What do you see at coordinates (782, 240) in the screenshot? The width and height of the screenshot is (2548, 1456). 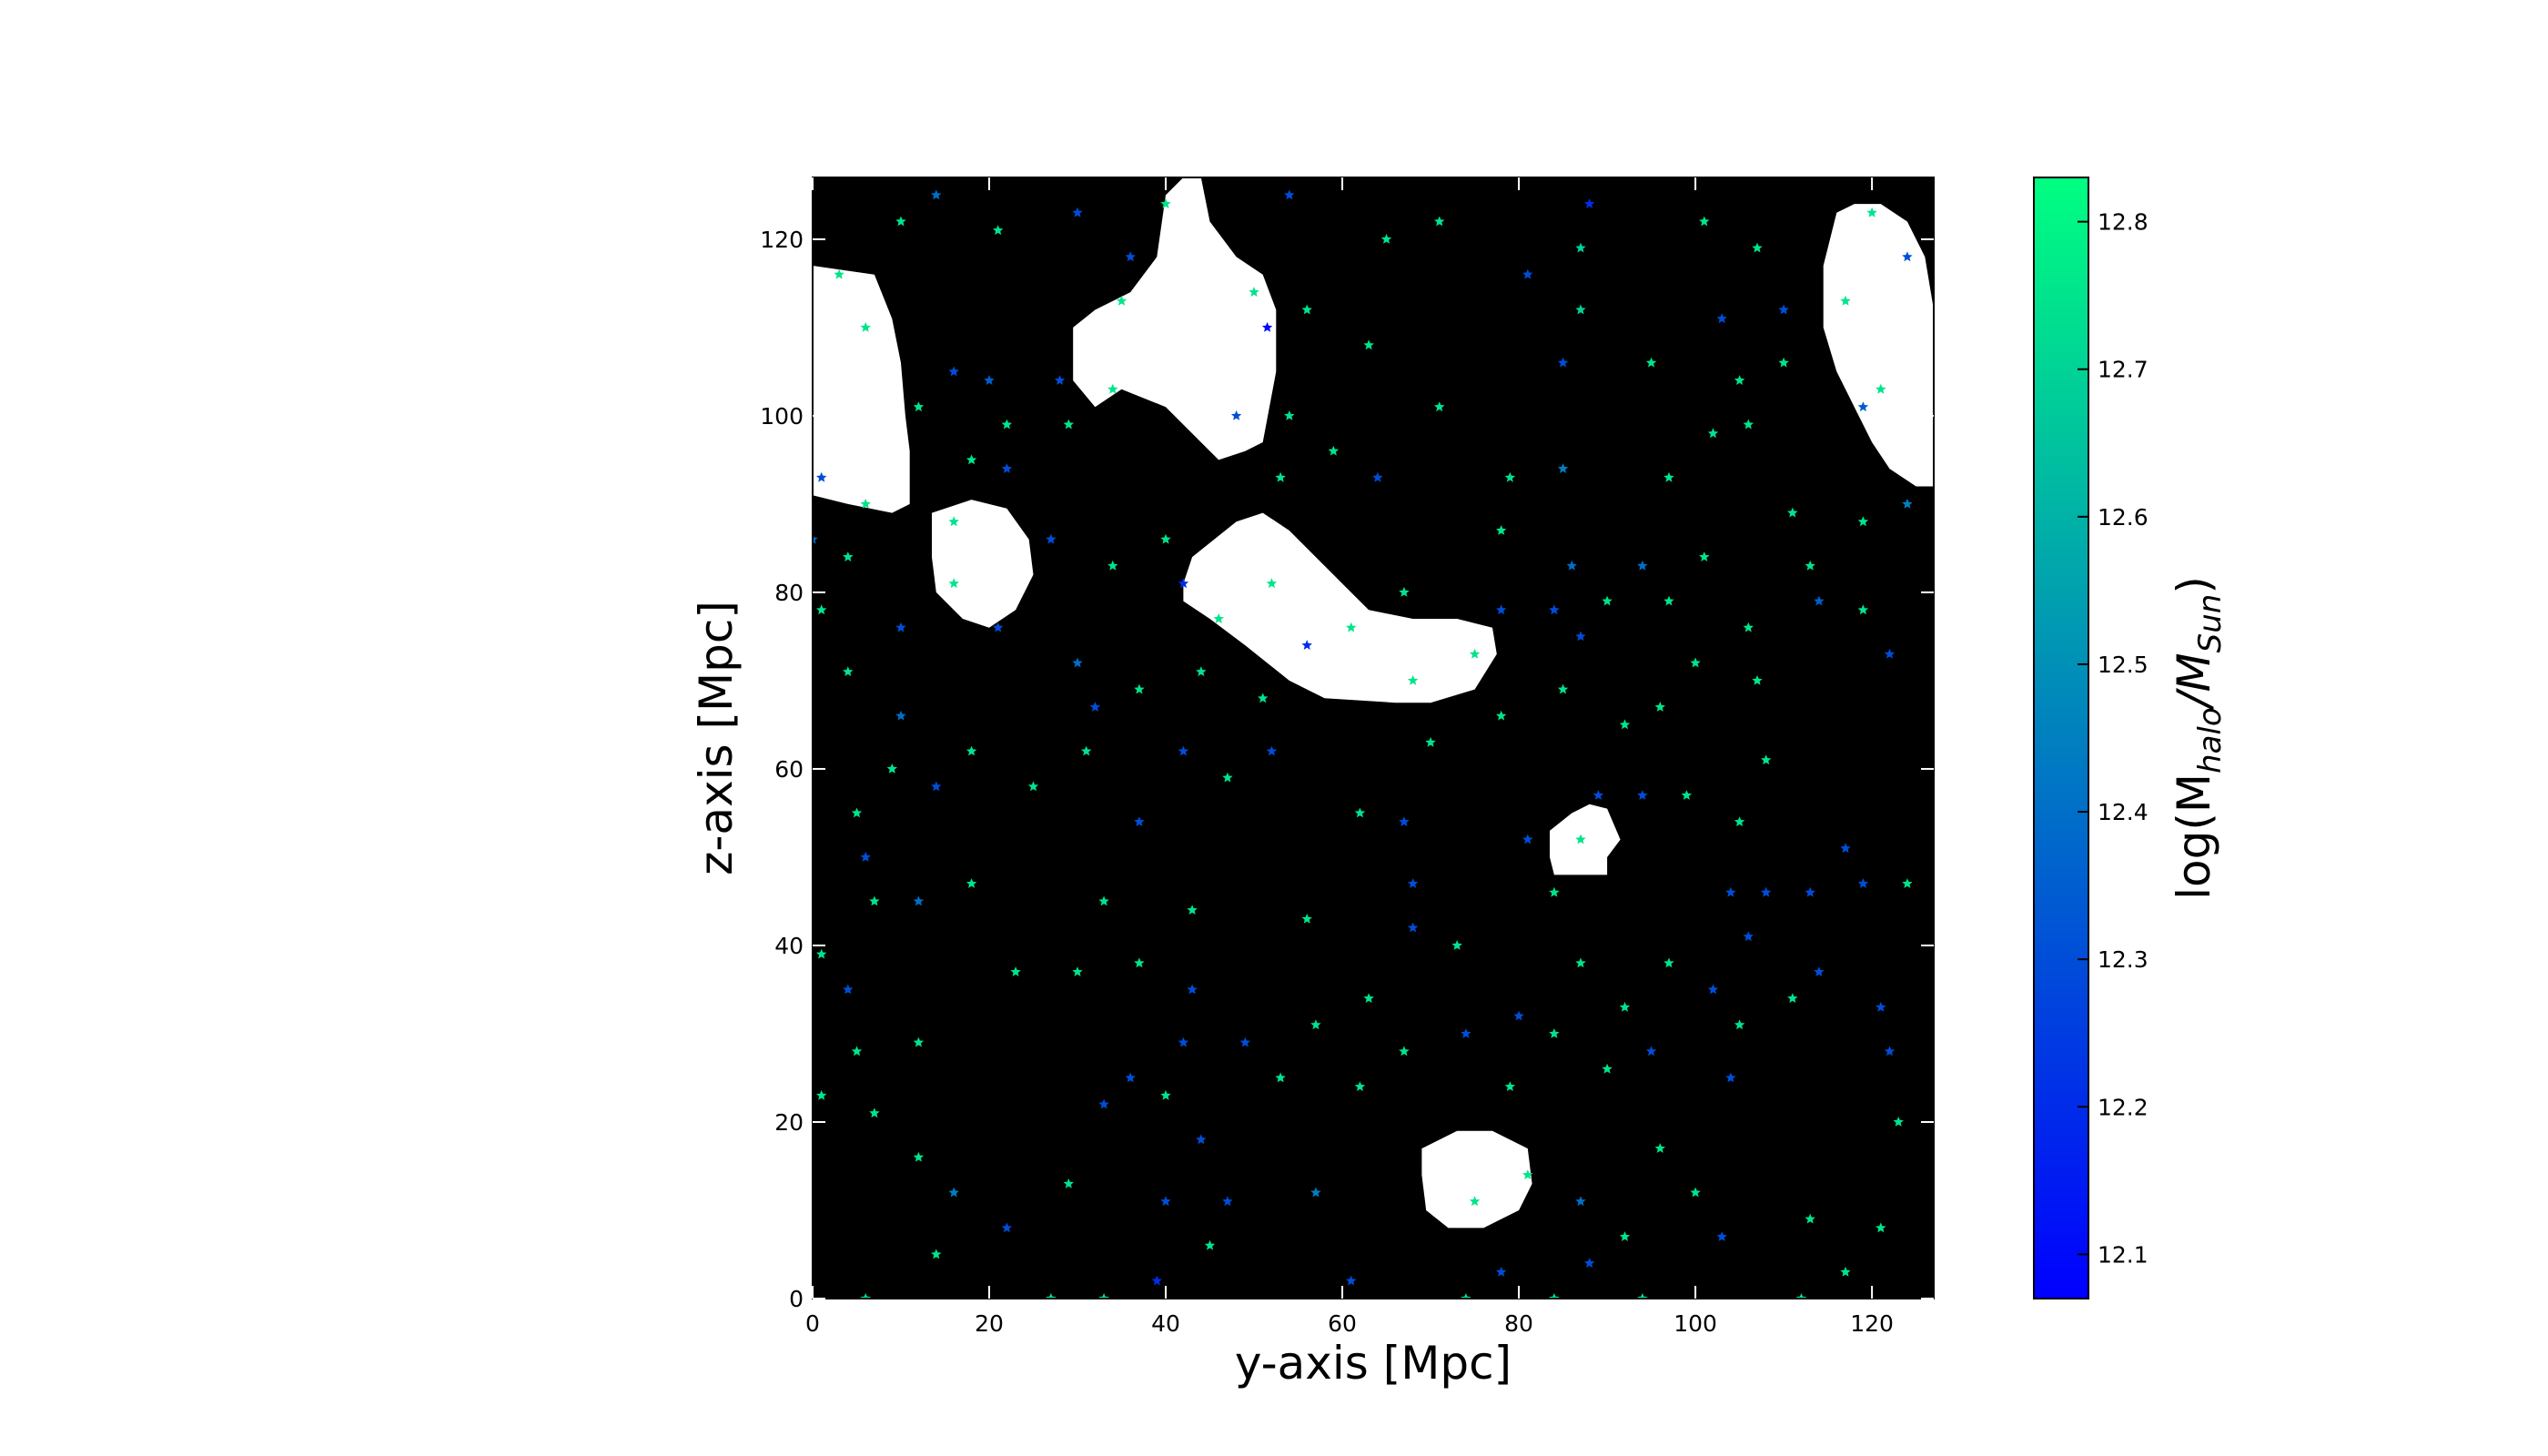 I see `y-tick-label: 120` at bounding box center [782, 240].